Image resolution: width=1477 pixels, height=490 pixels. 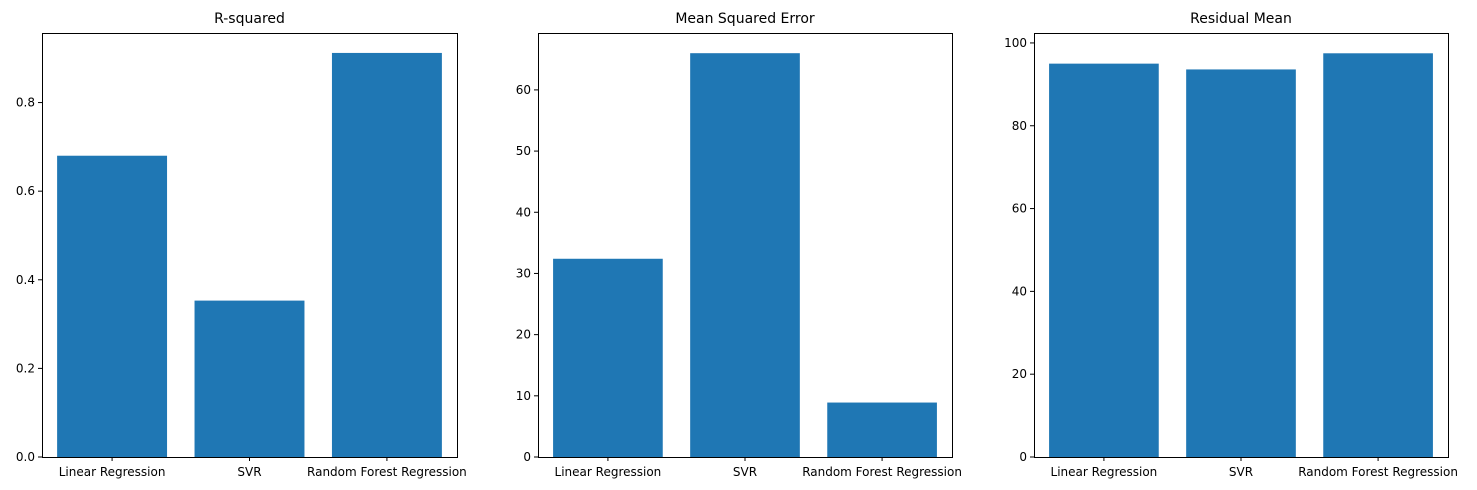 I want to click on y-tick-label: 0.2, so click(x=25, y=368).